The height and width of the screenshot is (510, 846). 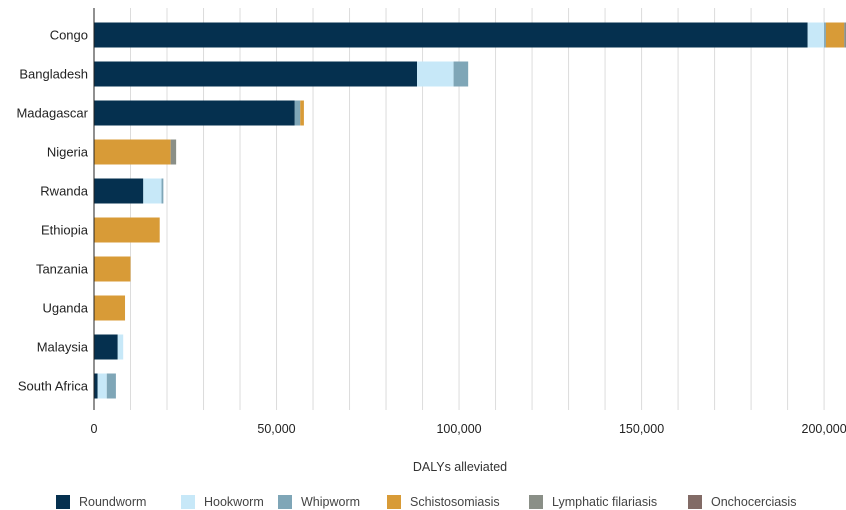 What do you see at coordinates (62, 269) in the screenshot?
I see `category-label: Tanzania` at bounding box center [62, 269].